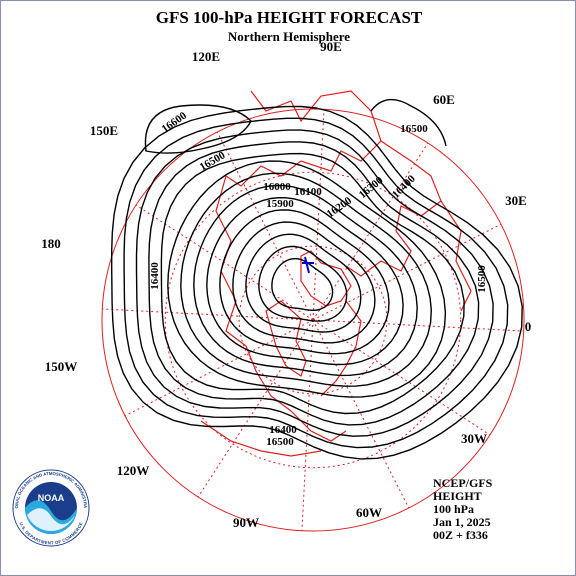 The image size is (576, 576). Describe the element at coordinates (528, 326) in the screenshot. I see `lon-label: 0` at that location.